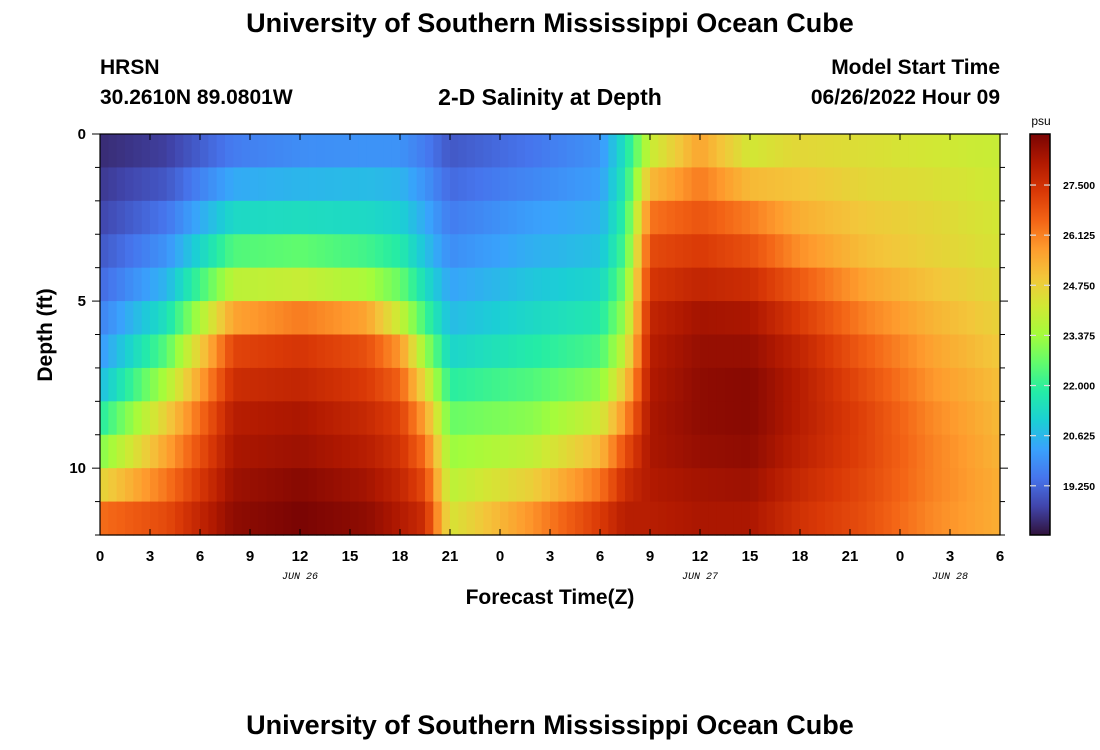 The image size is (1100, 750). I want to click on x-tick-label: 15, so click(750, 556).